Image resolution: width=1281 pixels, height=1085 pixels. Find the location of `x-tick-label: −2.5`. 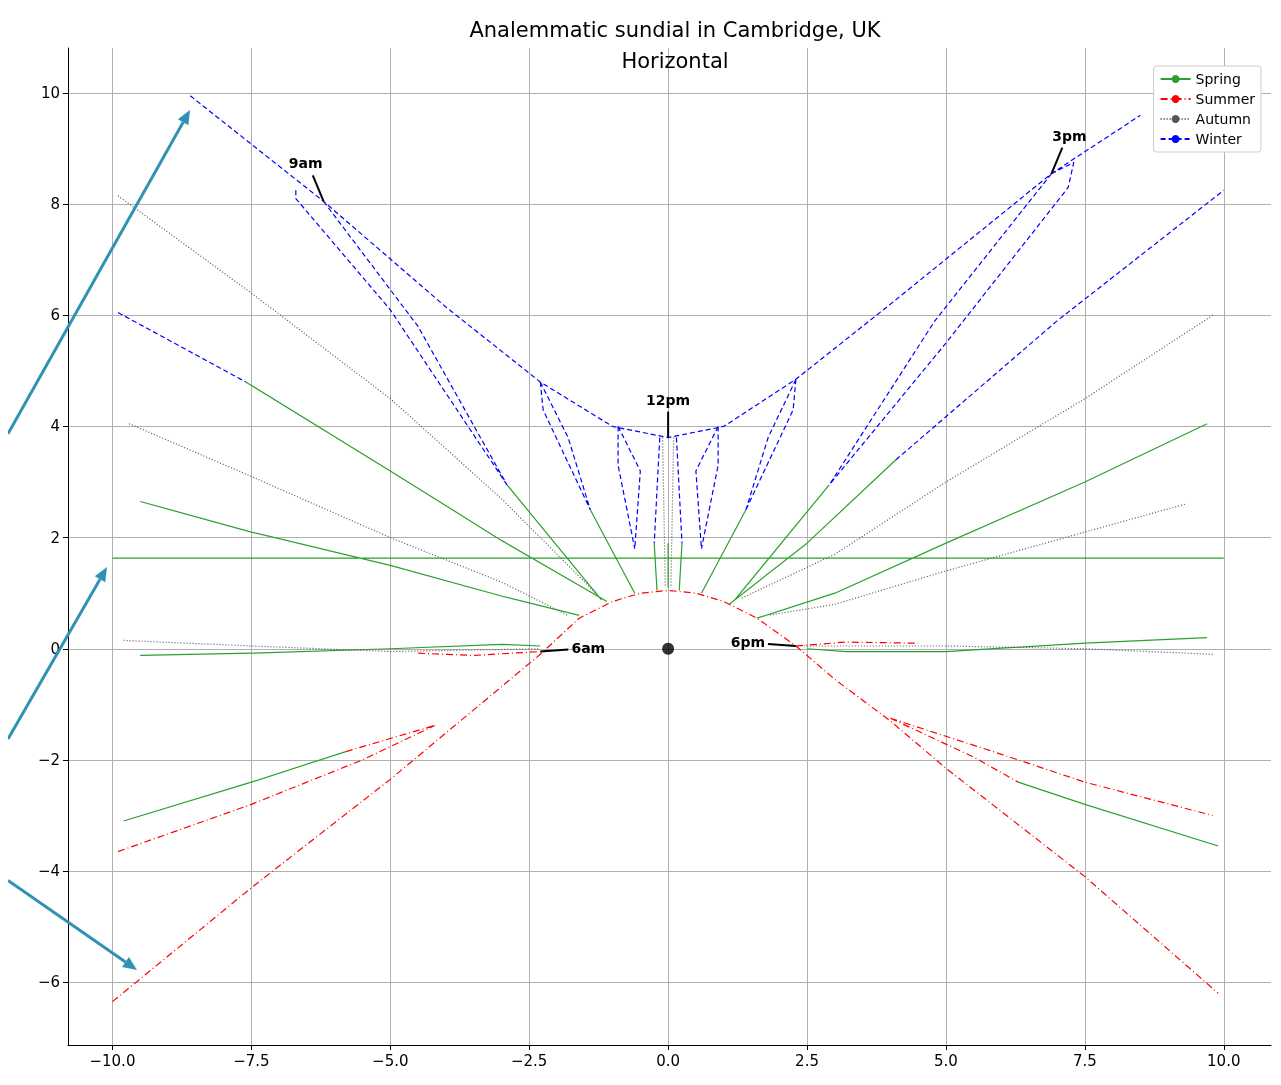

x-tick-label: −2.5 is located at coordinates (529, 1060).